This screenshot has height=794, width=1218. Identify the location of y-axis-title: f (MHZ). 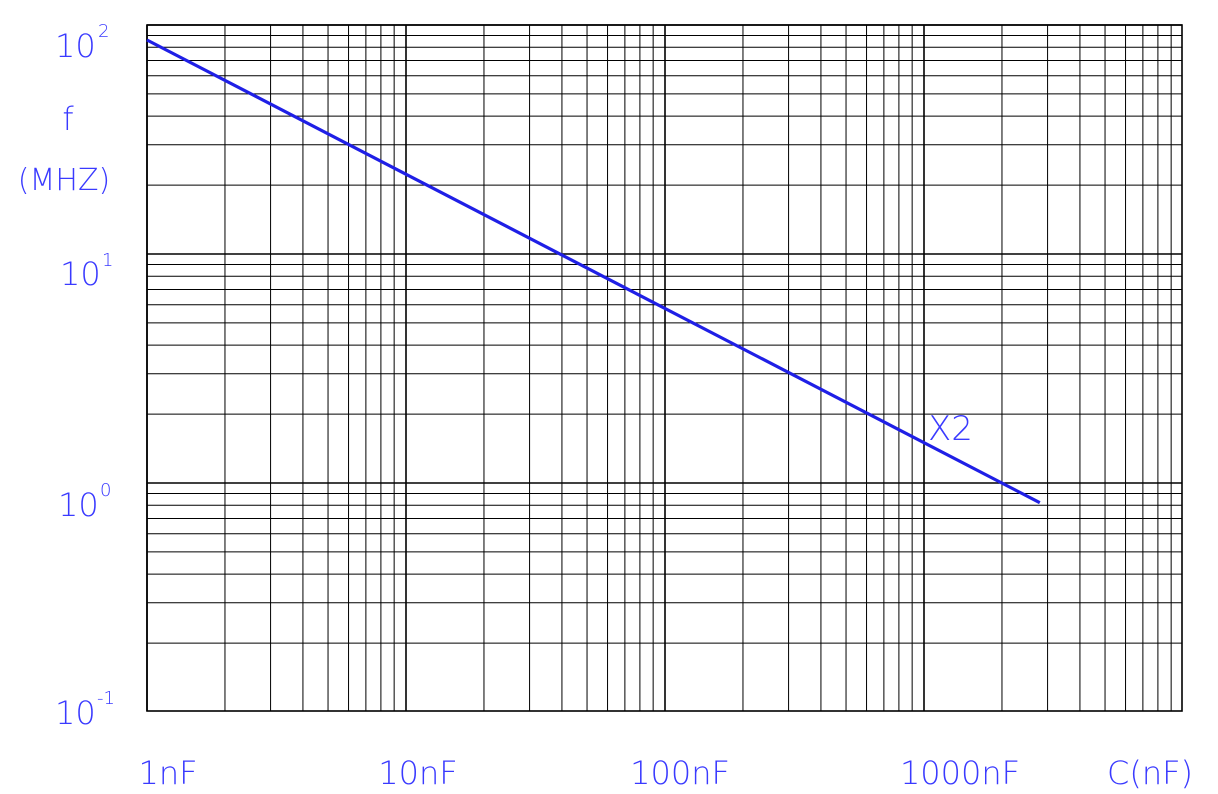
(64, 149).